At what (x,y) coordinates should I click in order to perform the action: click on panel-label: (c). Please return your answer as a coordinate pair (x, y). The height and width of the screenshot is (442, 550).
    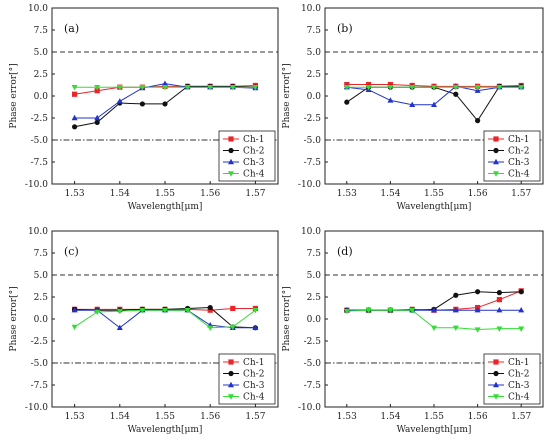
    Looking at the image, I should click on (71, 251).